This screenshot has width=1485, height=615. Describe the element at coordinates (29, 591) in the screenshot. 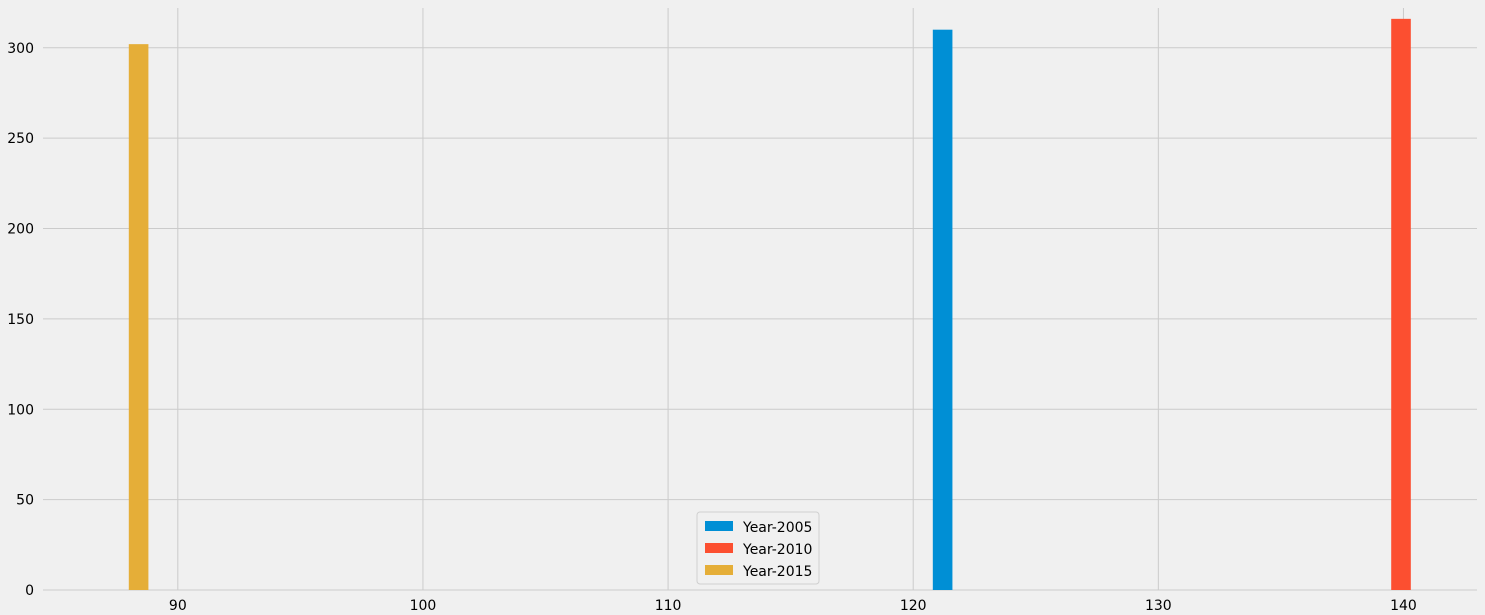

I see `y-tick-label: 0` at that location.